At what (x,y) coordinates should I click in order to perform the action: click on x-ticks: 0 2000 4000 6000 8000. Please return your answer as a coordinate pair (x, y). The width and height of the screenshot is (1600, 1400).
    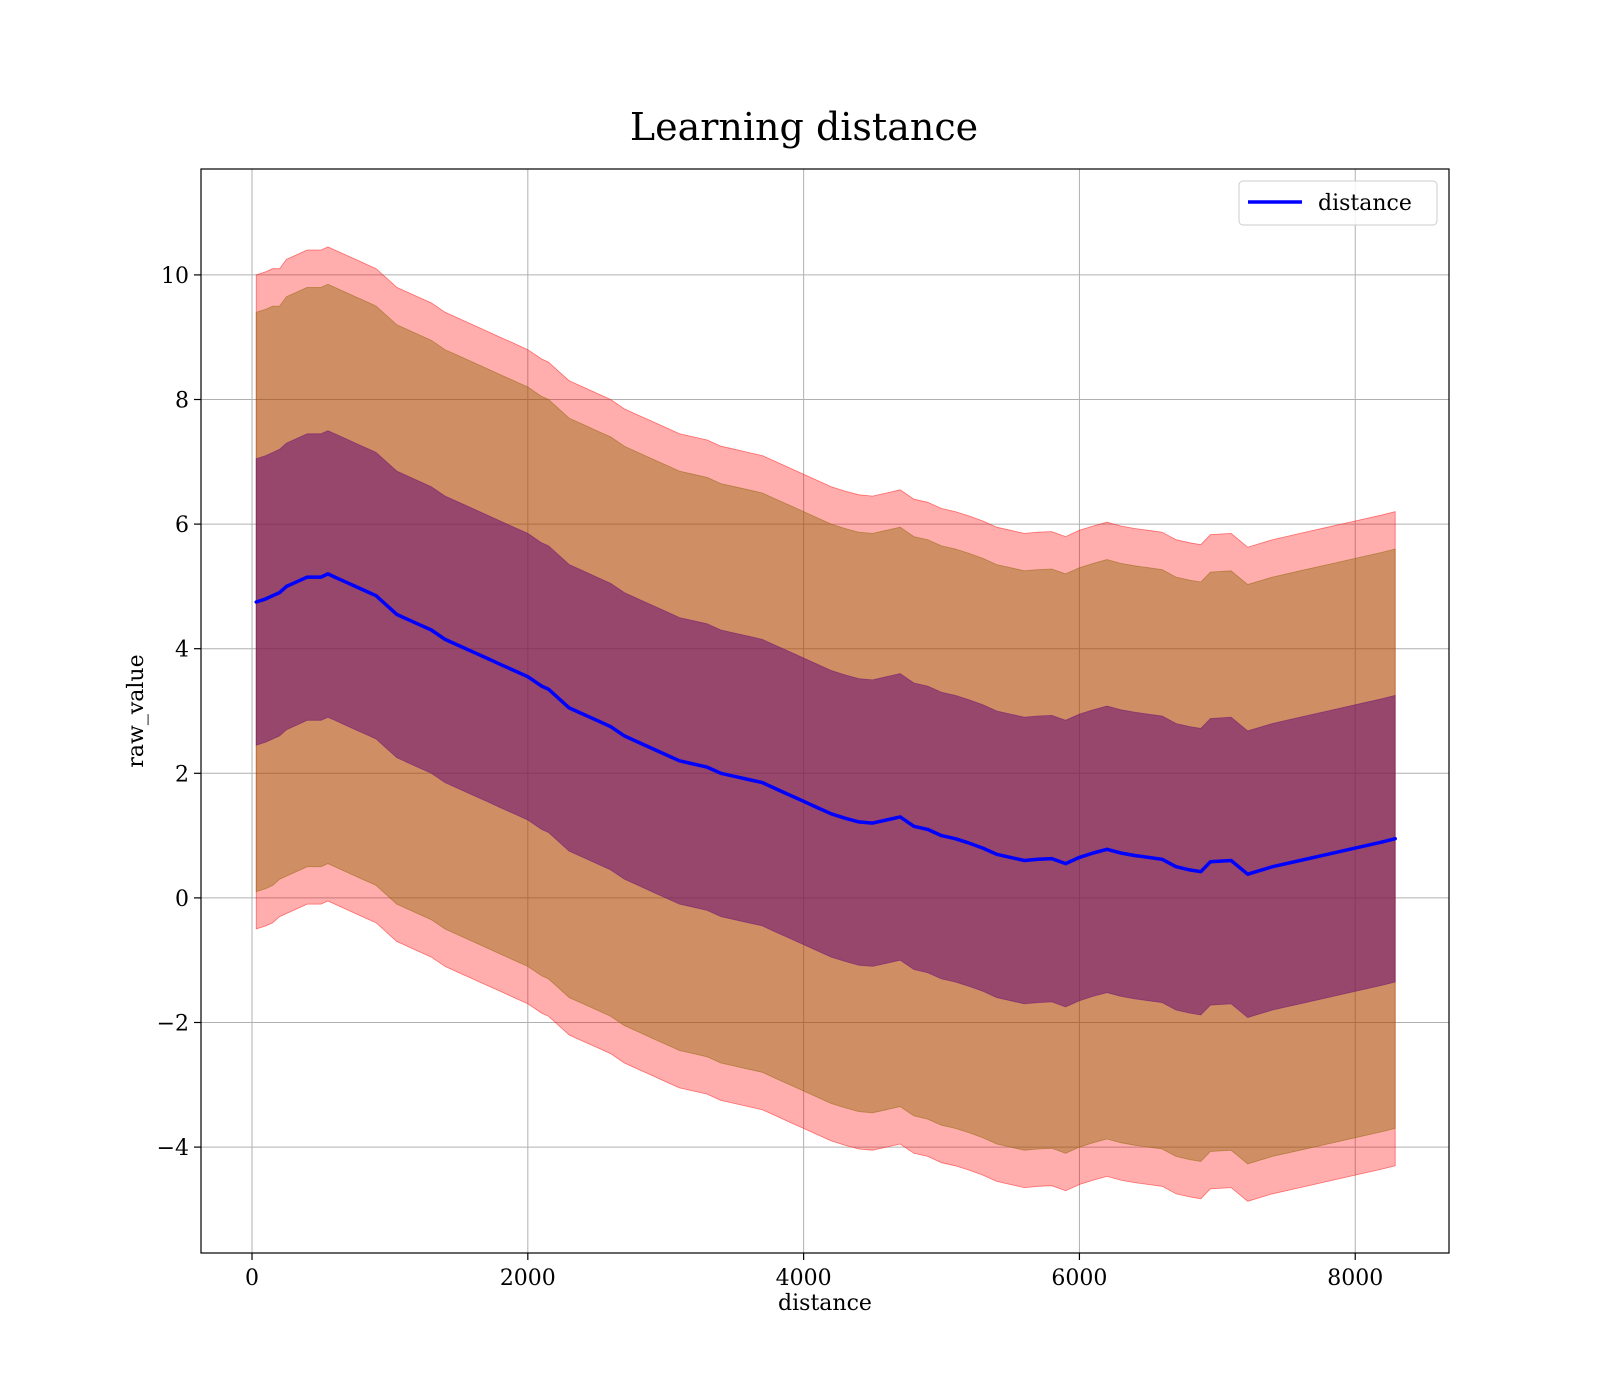
    Looking at the image, I should click on (814, 1272).